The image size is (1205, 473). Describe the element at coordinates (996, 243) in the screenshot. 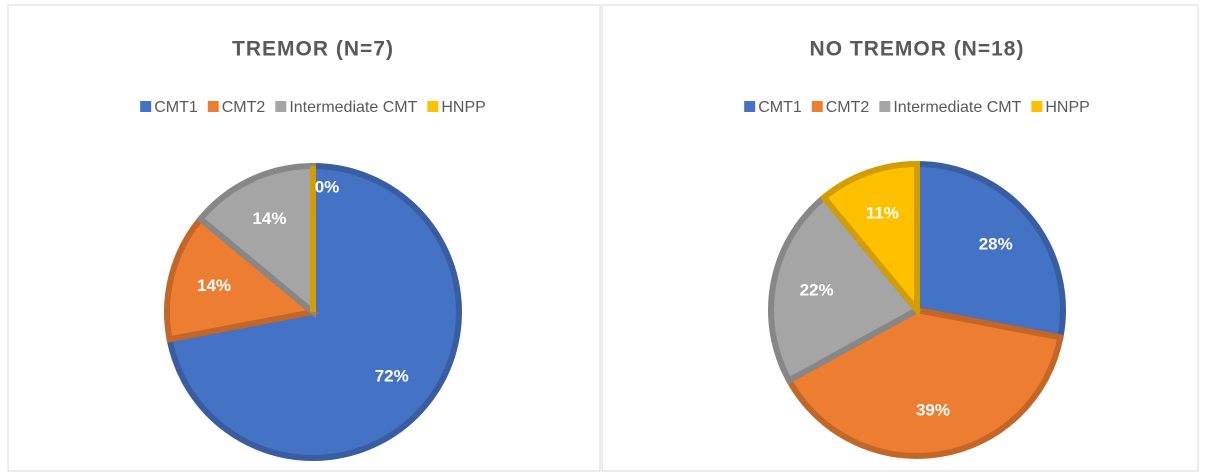

I see `data-label: 28%` at that location.